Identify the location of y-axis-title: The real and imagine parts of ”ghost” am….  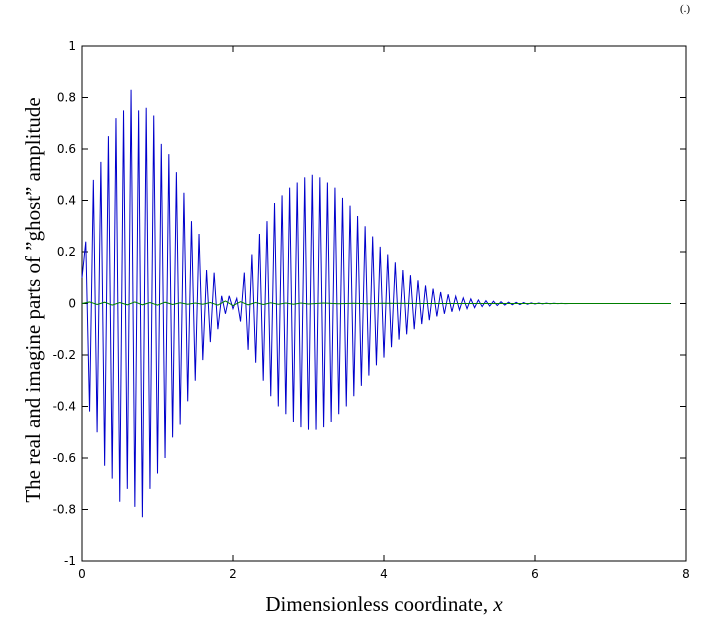
(33, 299).